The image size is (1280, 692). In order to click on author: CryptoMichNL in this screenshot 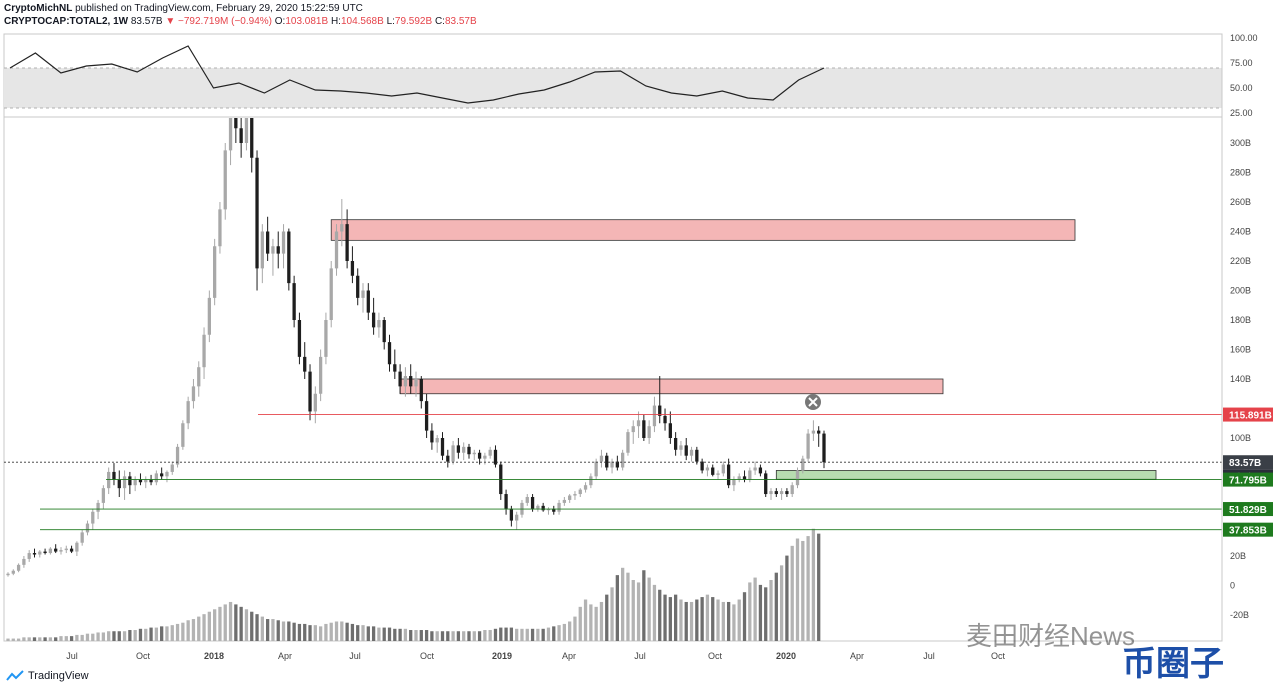, I will do `click(38, 8)`.